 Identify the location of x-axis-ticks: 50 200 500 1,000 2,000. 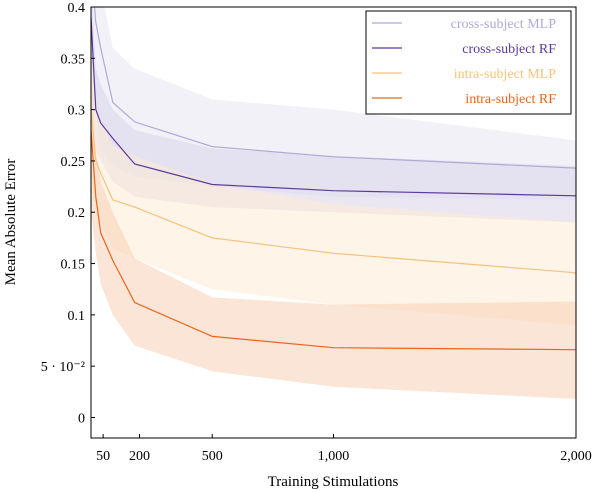
(344, 449).